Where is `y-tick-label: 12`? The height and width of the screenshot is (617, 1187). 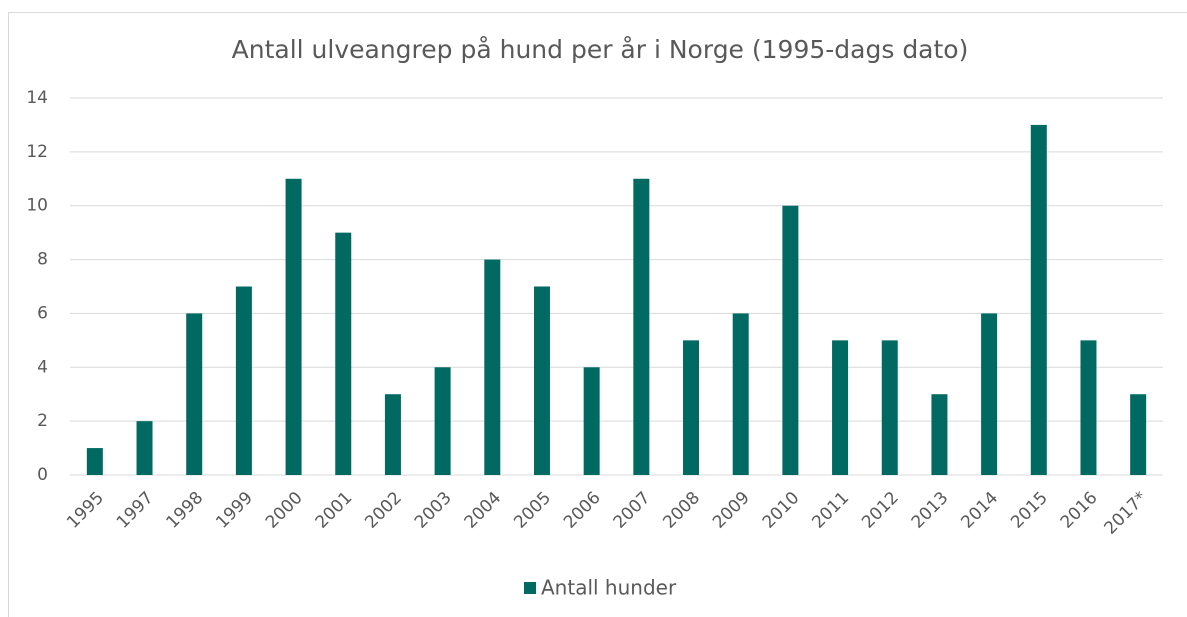
y-tick-label: 12 is located at coordinates (37, 152).